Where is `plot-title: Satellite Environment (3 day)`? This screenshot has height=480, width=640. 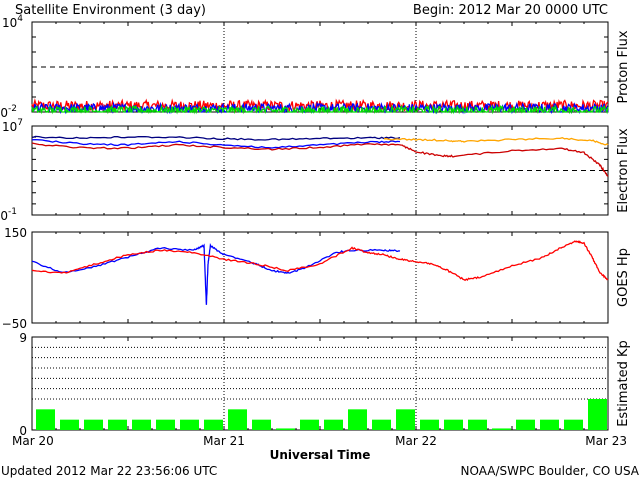
plot-title: Satellite Environment (3 day) is located at coordinates (110, 10).